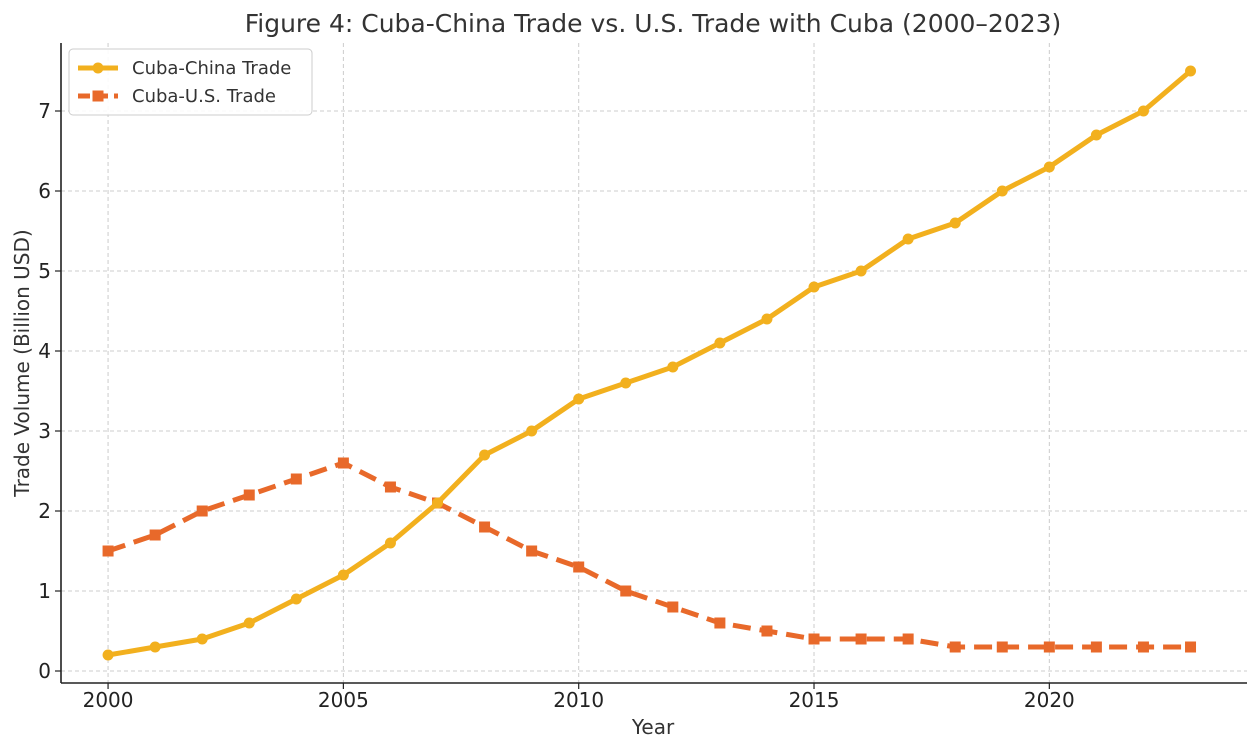 The image size is (1259, 751). Describe the element at coordinates (653, 727) in the screenshot. I see `x-axis-label: Year` at that location.